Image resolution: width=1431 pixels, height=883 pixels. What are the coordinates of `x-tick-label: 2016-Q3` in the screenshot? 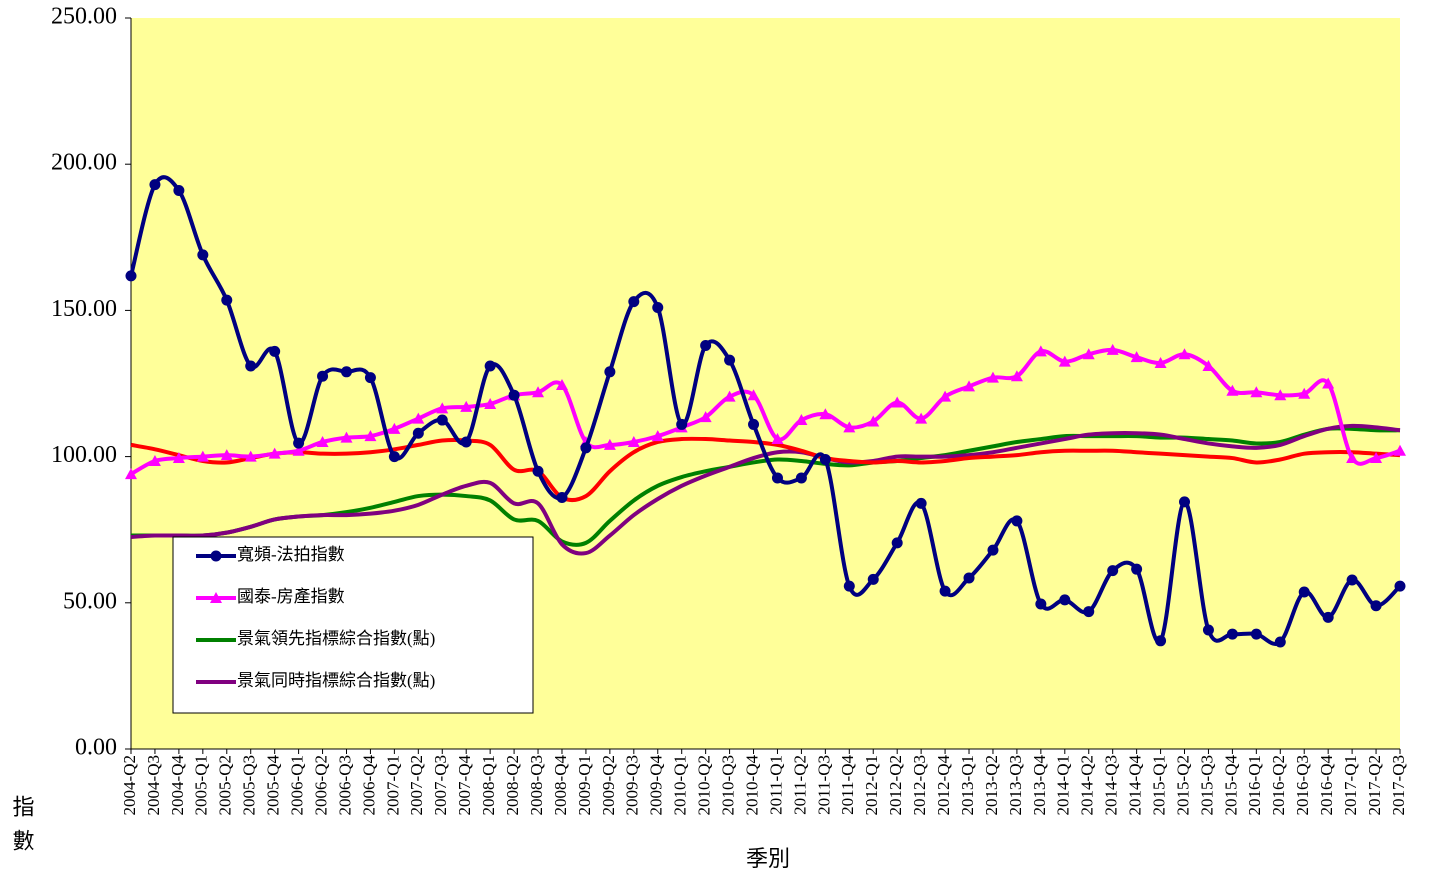 It's located at (1302, 785).